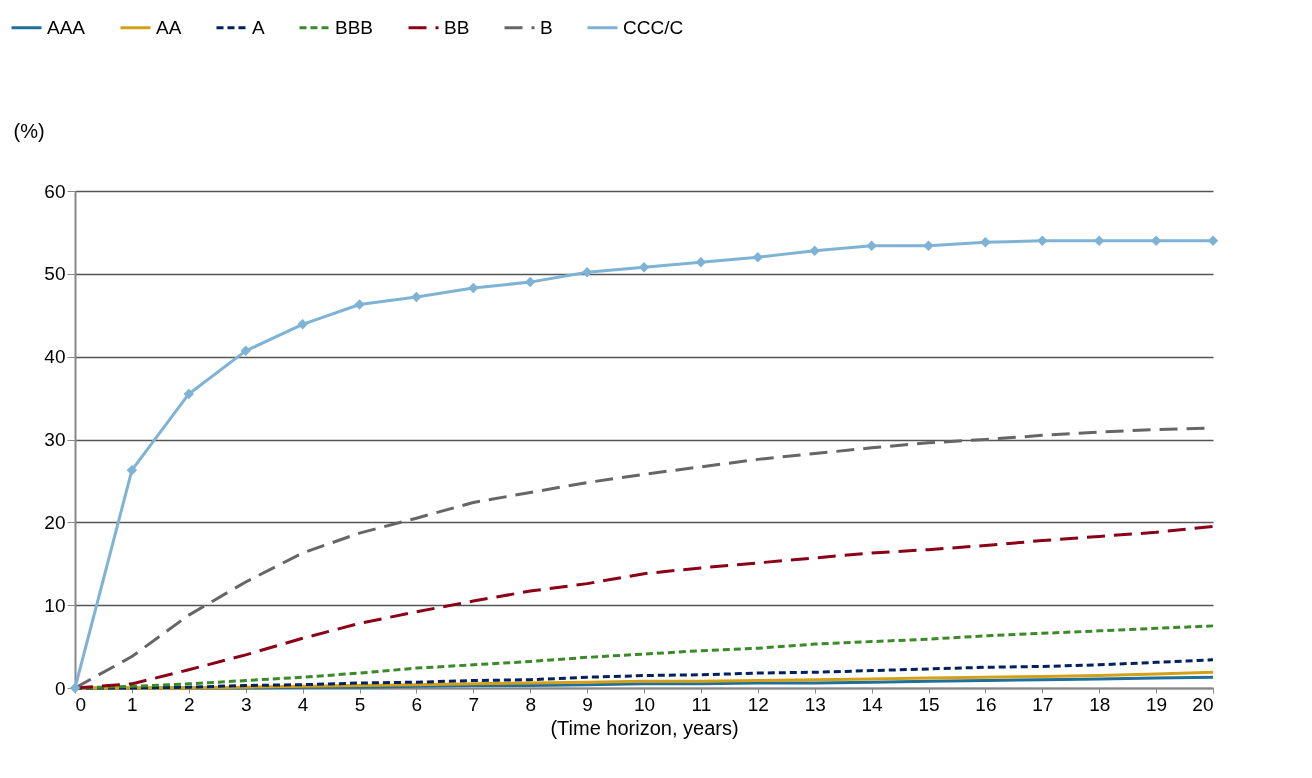  What do you see at coordinates (1157, 704) in the screenshot?
I see `x-tick-label: 19` at bounding box center [1157, 704].